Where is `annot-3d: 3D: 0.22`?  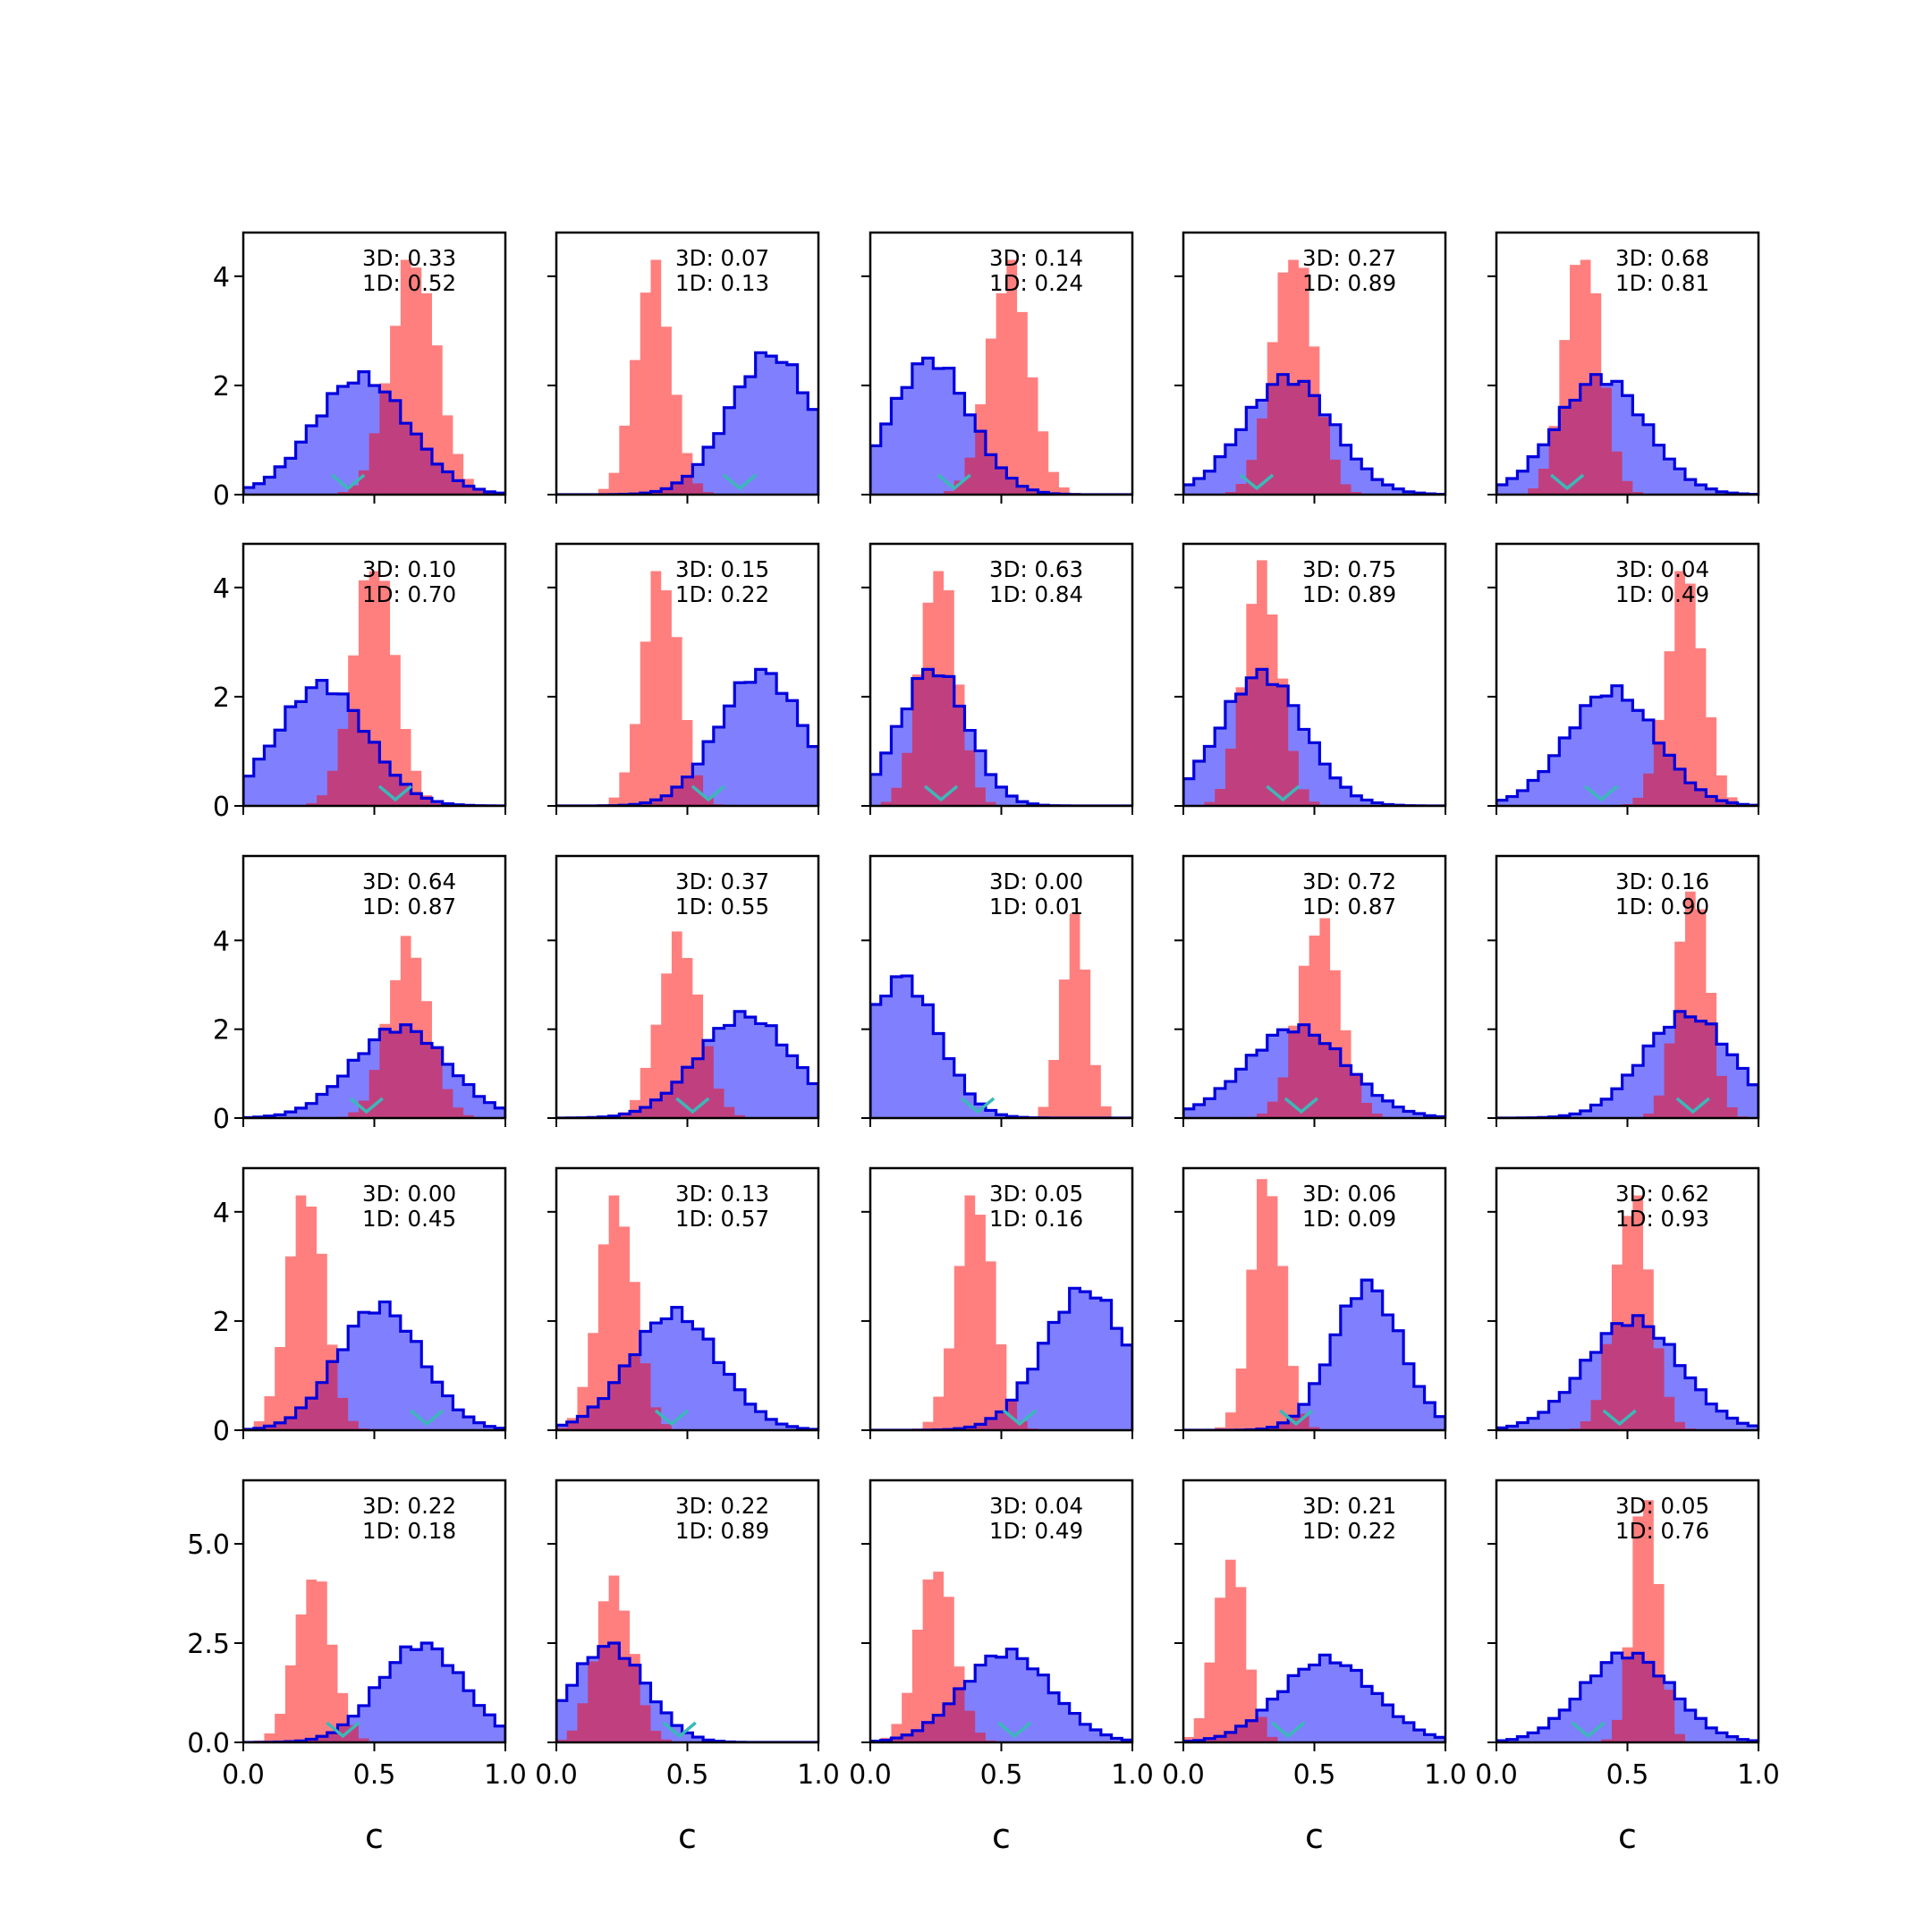
annot-3d: 3D: 0.22 is located at coordinates (722, 1506).